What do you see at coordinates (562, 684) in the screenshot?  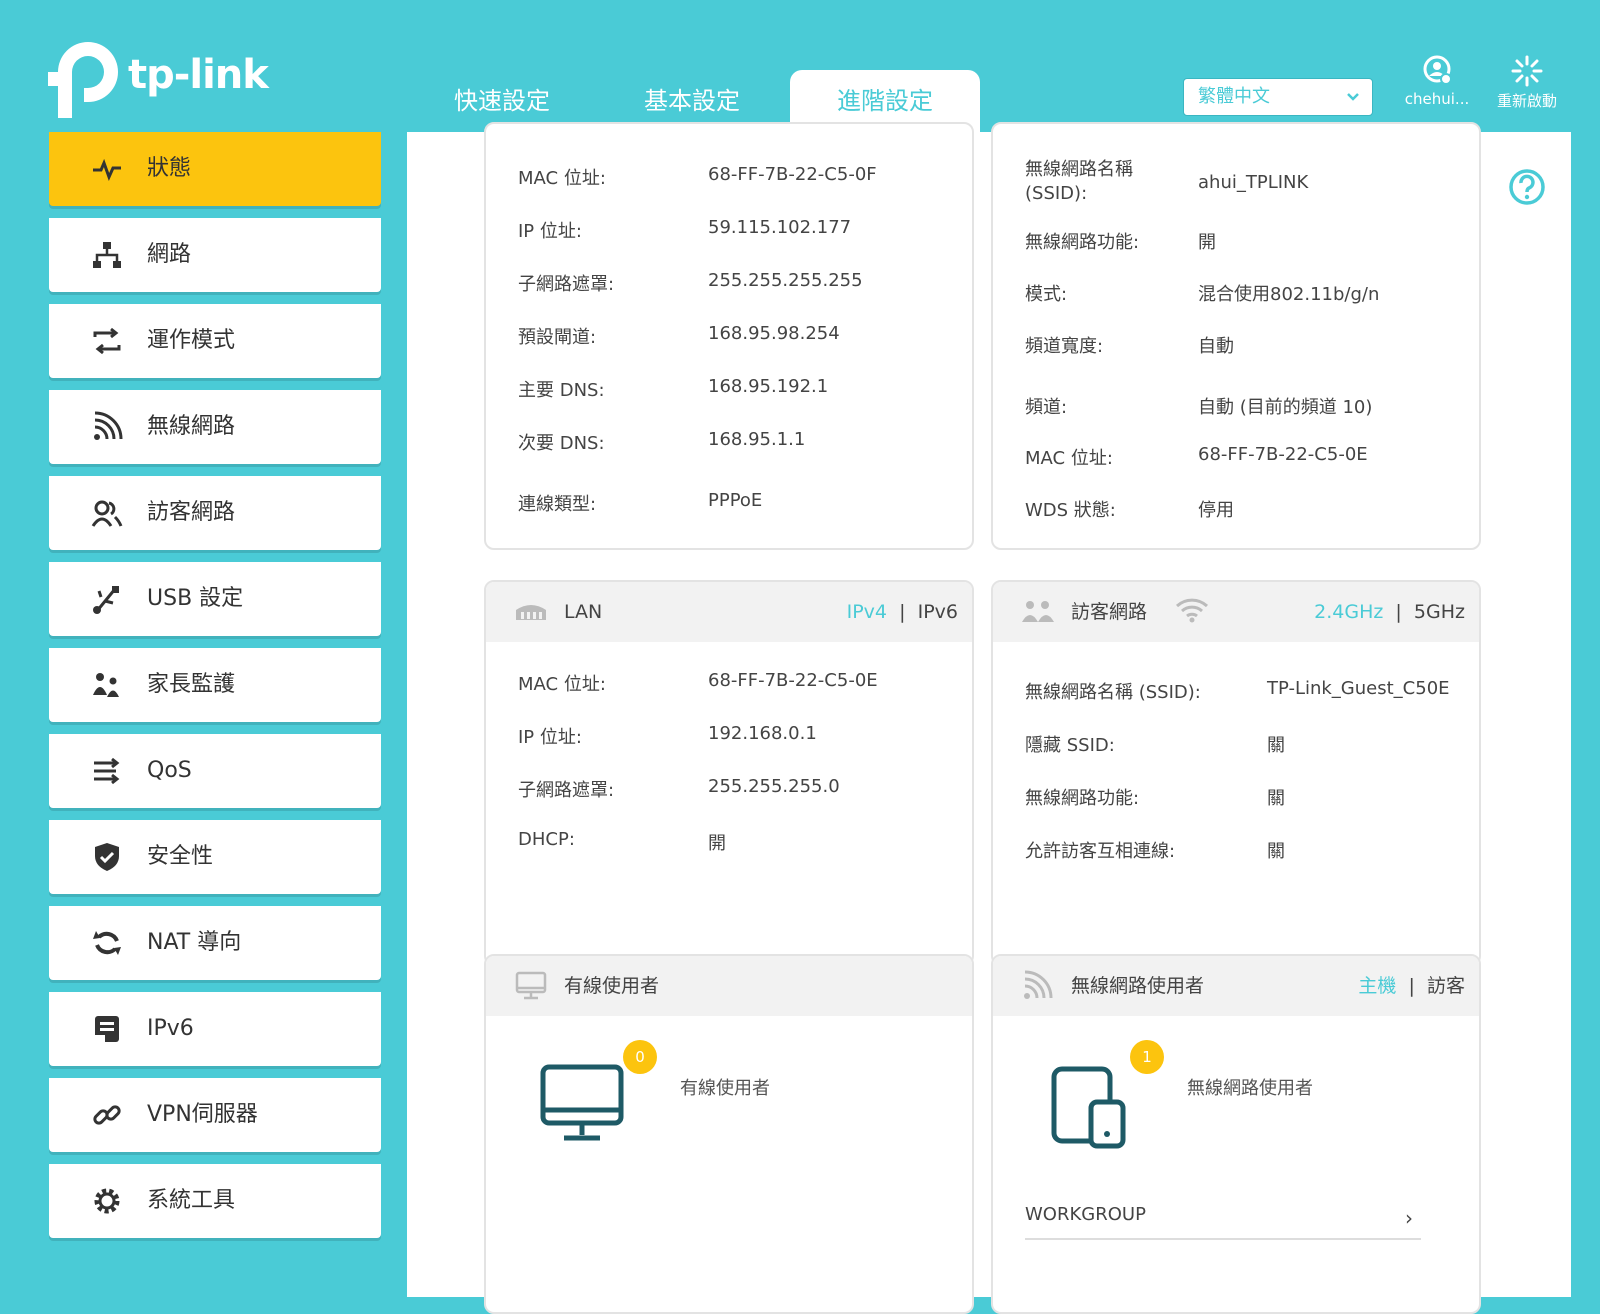 I see `lan-mac-label: MAC 位址:` at bounding box center [562, 684].